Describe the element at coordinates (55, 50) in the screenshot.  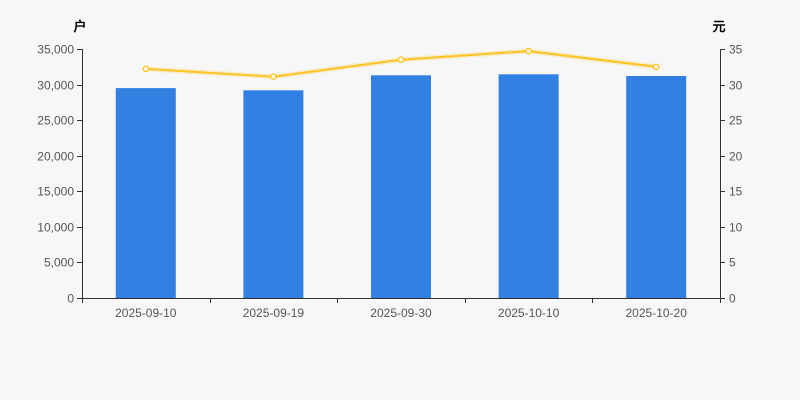
I see `left-axis-tick-label: 35,000` at that location.